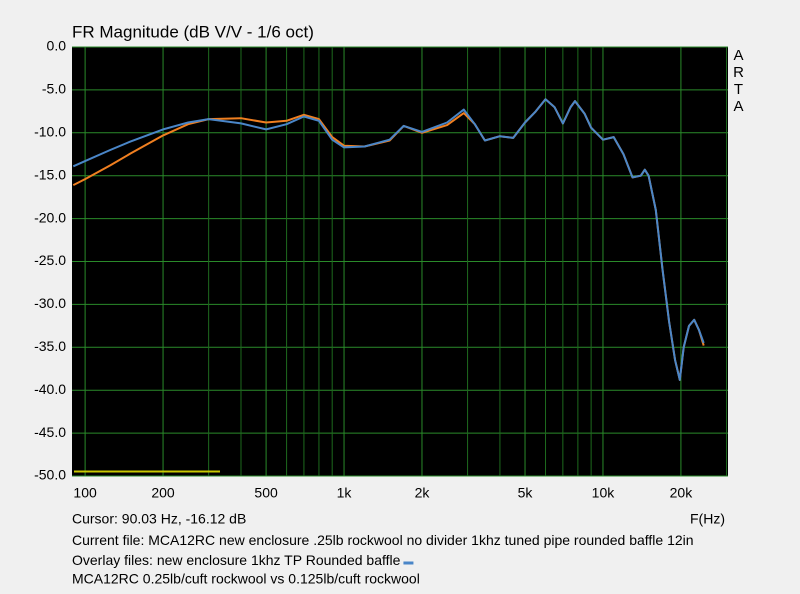 This screenshot has width=800, height=594. Describe the element at coordinates (50, 389) in the screenshot. I see `y-tick-label: -40.0` at that location.